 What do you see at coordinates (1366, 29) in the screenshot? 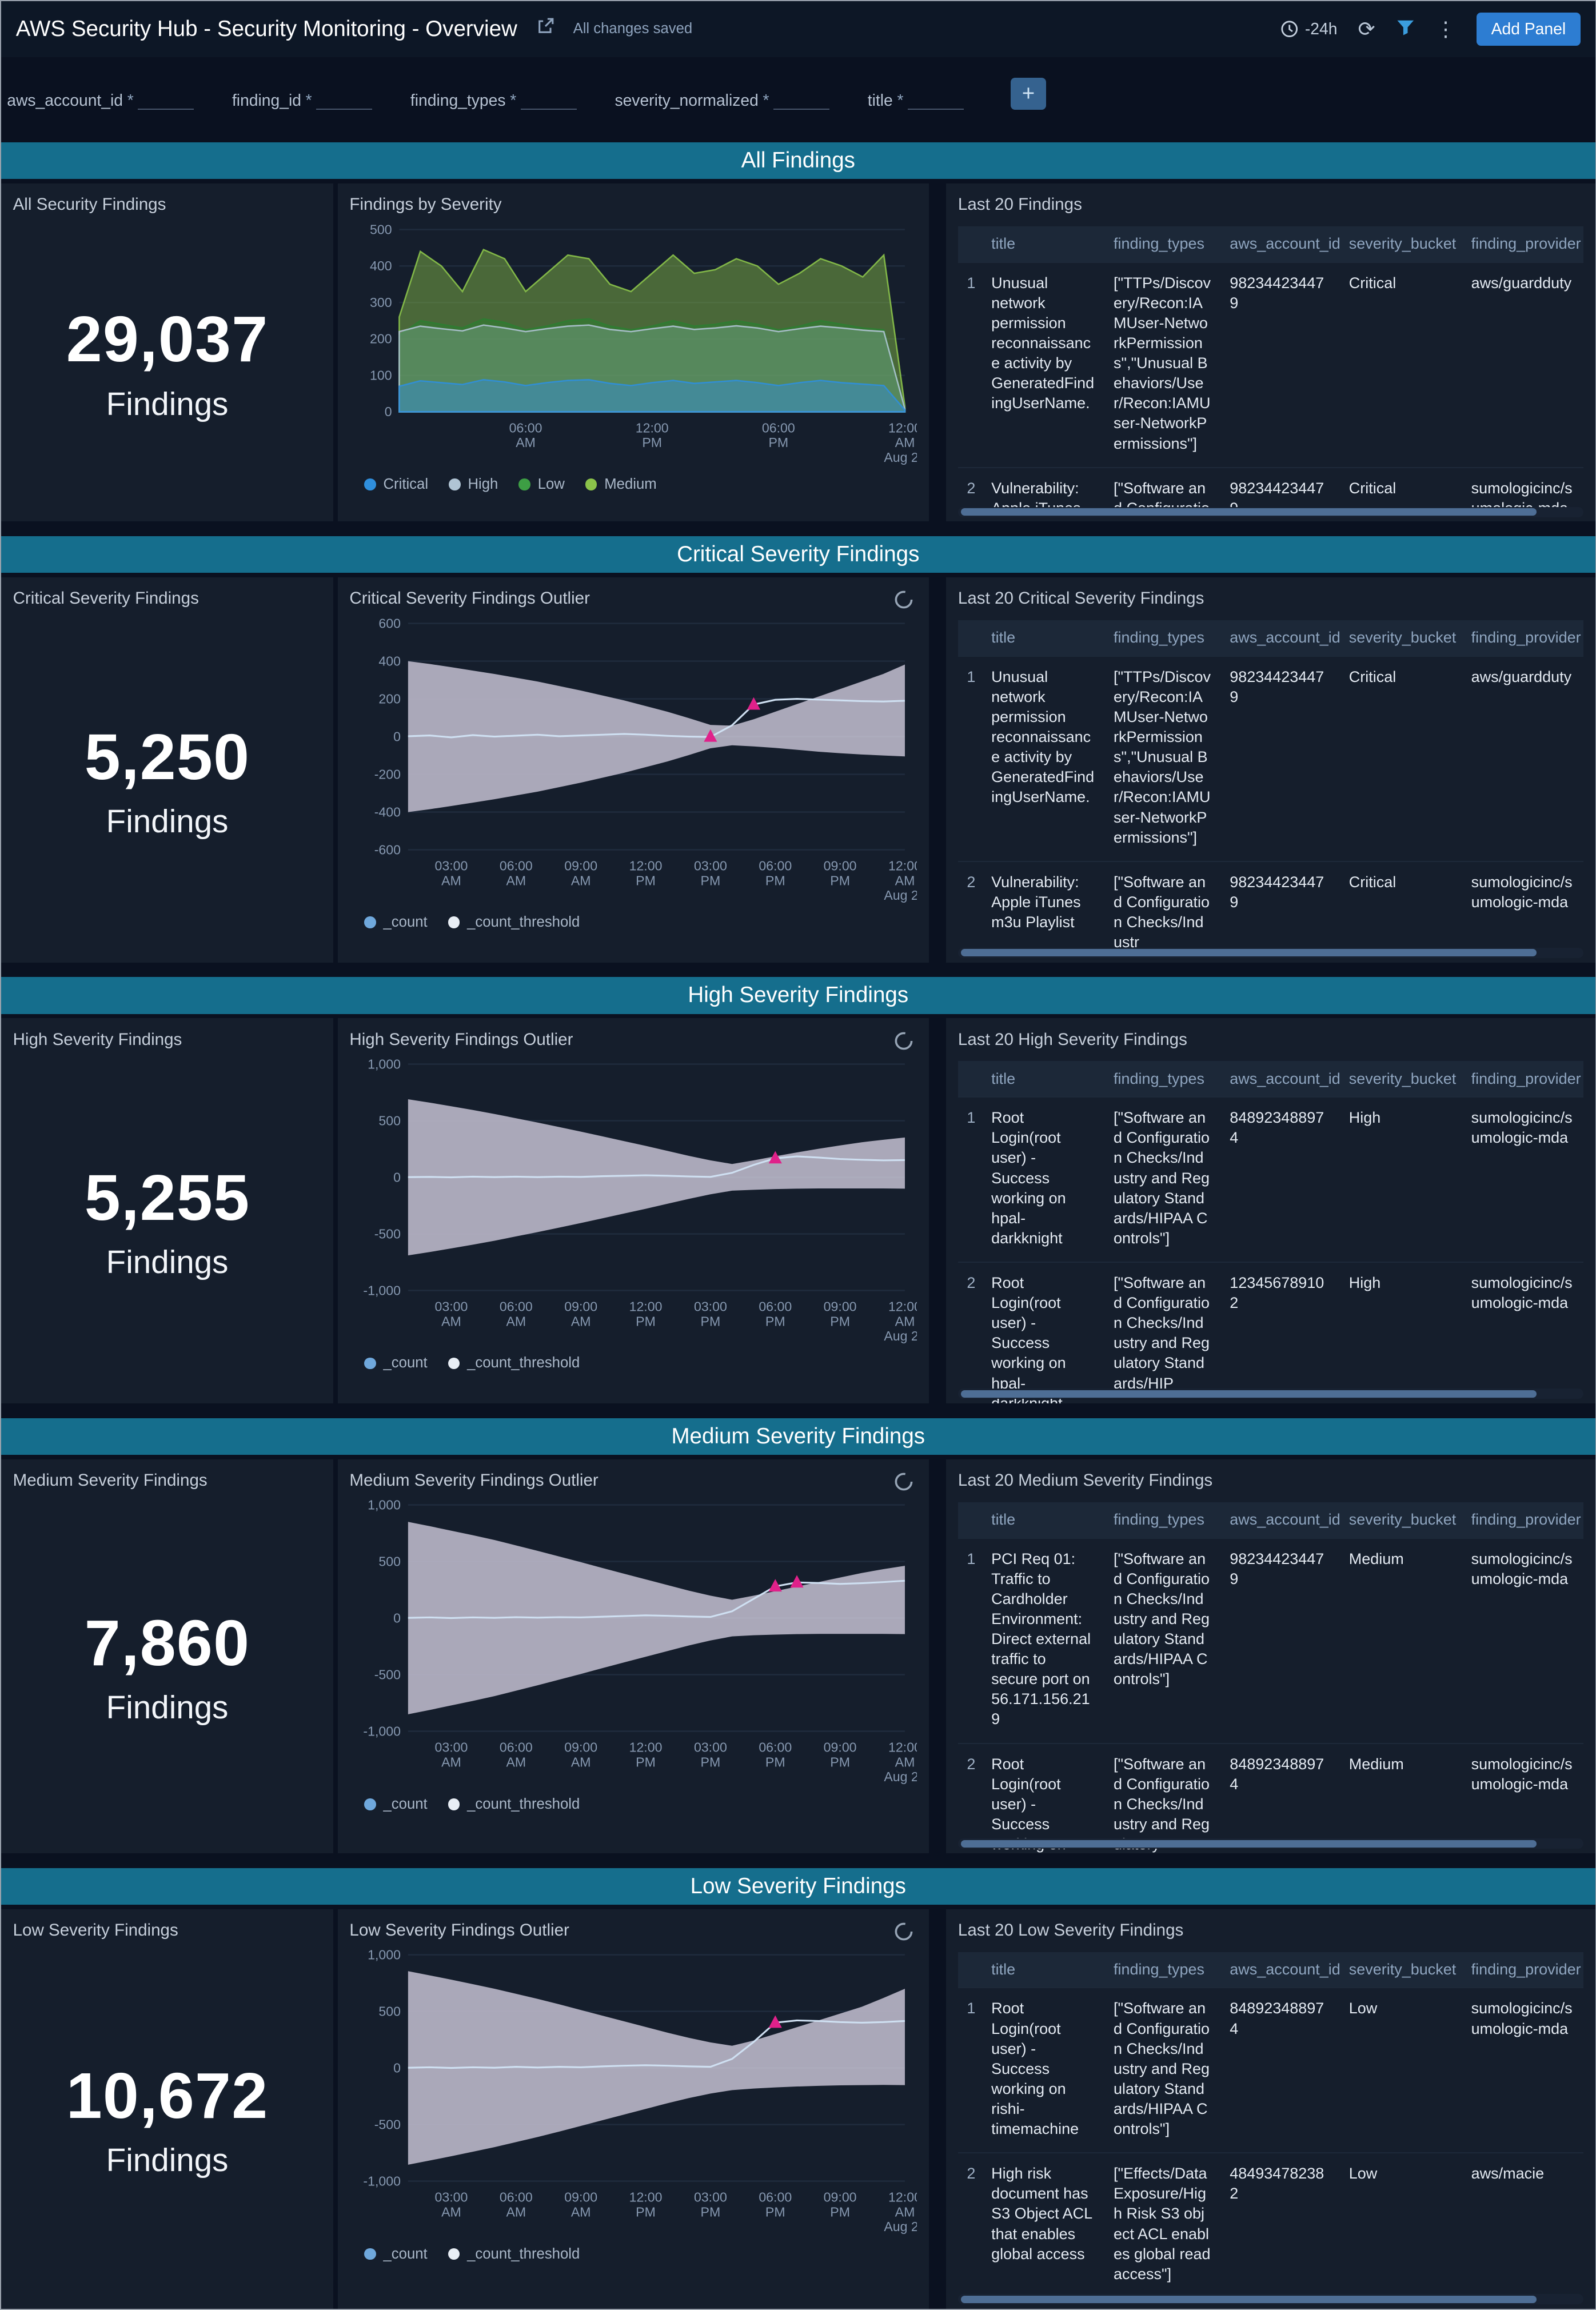
I see `refresh-icon: ⟳` at bounding box center [1366, 29].